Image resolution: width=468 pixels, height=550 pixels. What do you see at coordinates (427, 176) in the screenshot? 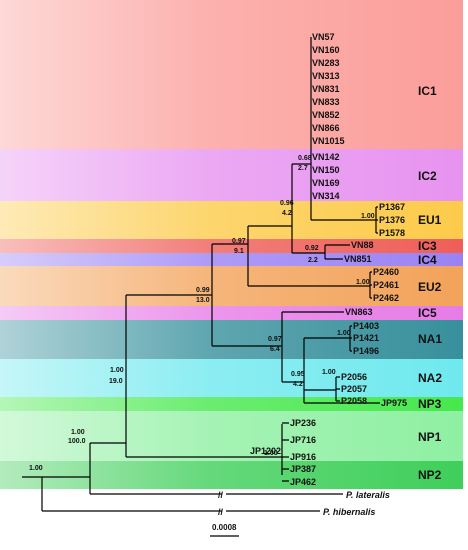
I see `clade-label-ic2: IC2` at bounding box center [427, 176].